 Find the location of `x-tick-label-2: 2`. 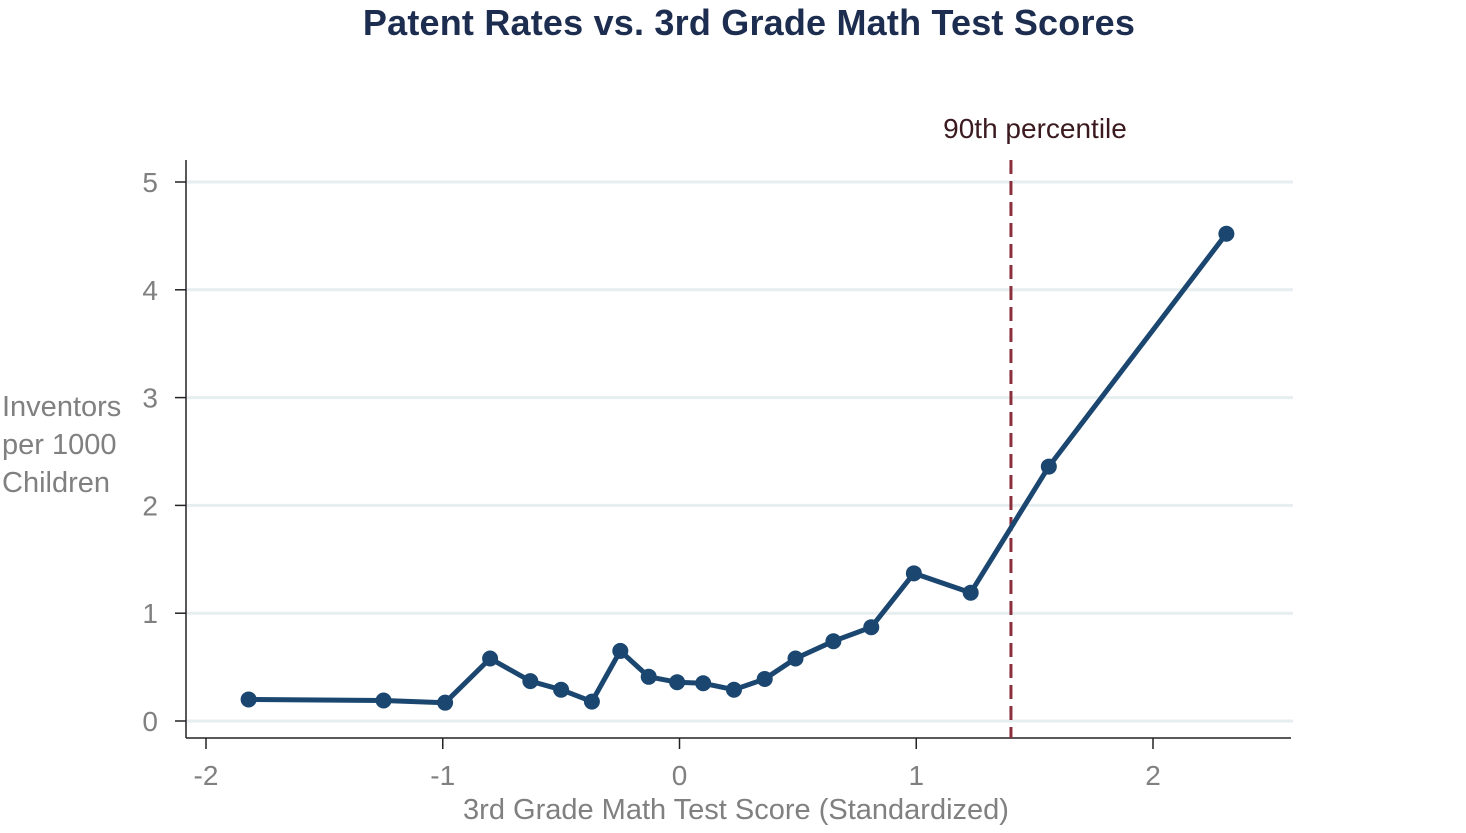

x-tick-label-2: 2 is located at coordinates (1153, 775).